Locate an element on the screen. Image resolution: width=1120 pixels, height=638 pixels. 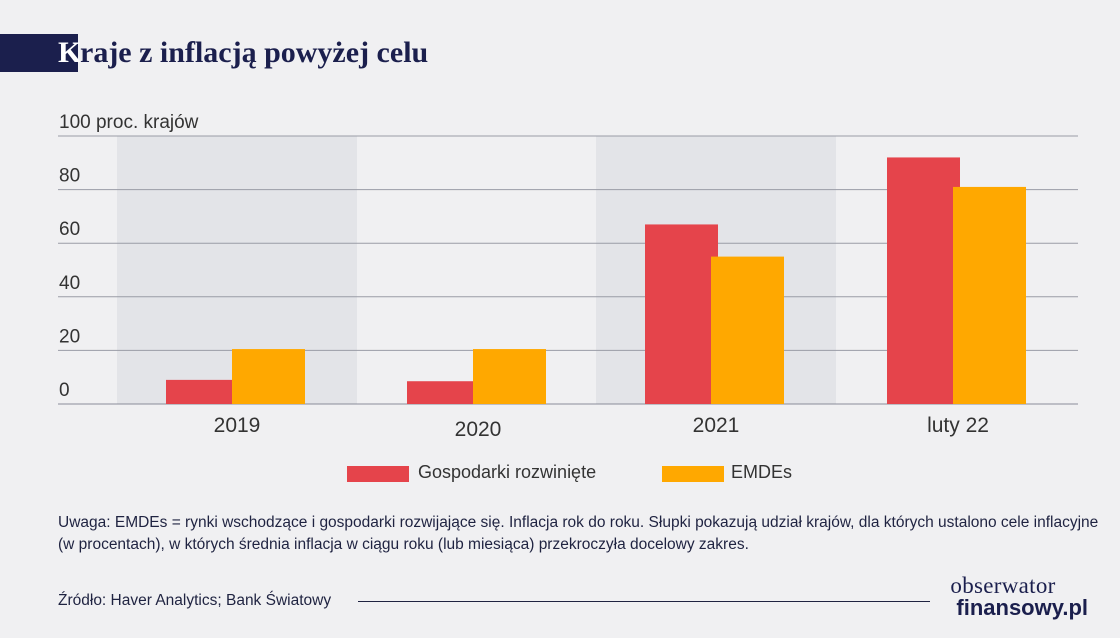
y-tick-label-40: 40 is located at coordinates (69, 283).